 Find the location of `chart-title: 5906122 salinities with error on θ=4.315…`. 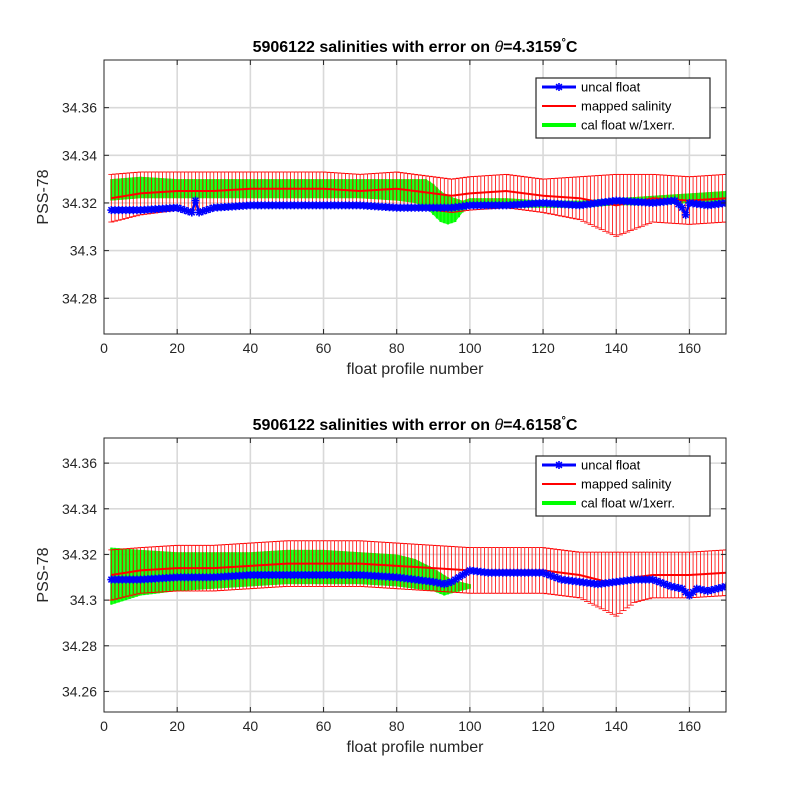

chart-title: 5906122 salinities with error on θ=4.315… is located at coordinates (415, 46).